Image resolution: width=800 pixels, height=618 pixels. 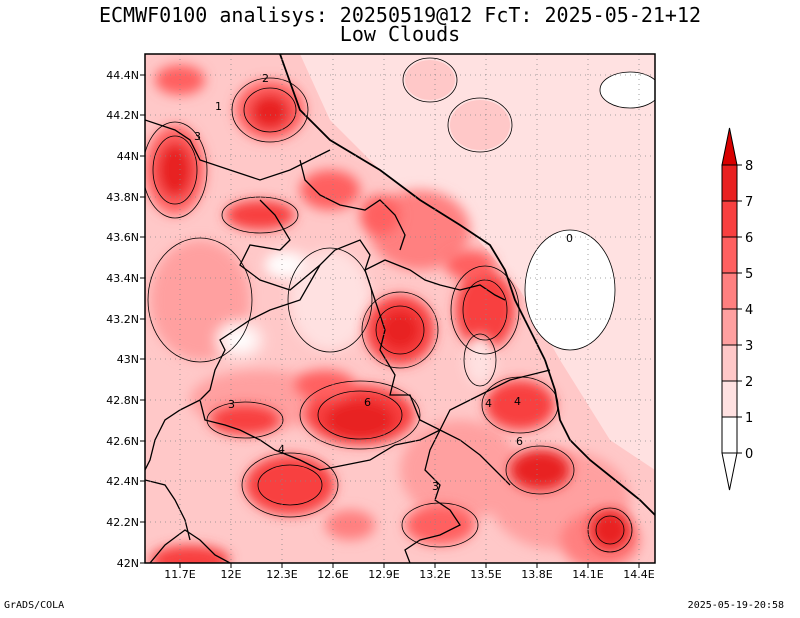 What do you see at coordinates (122, 197) in the screenshot?
I see `lat-tick-label: 43.8N` at bounding box center [122, 197].